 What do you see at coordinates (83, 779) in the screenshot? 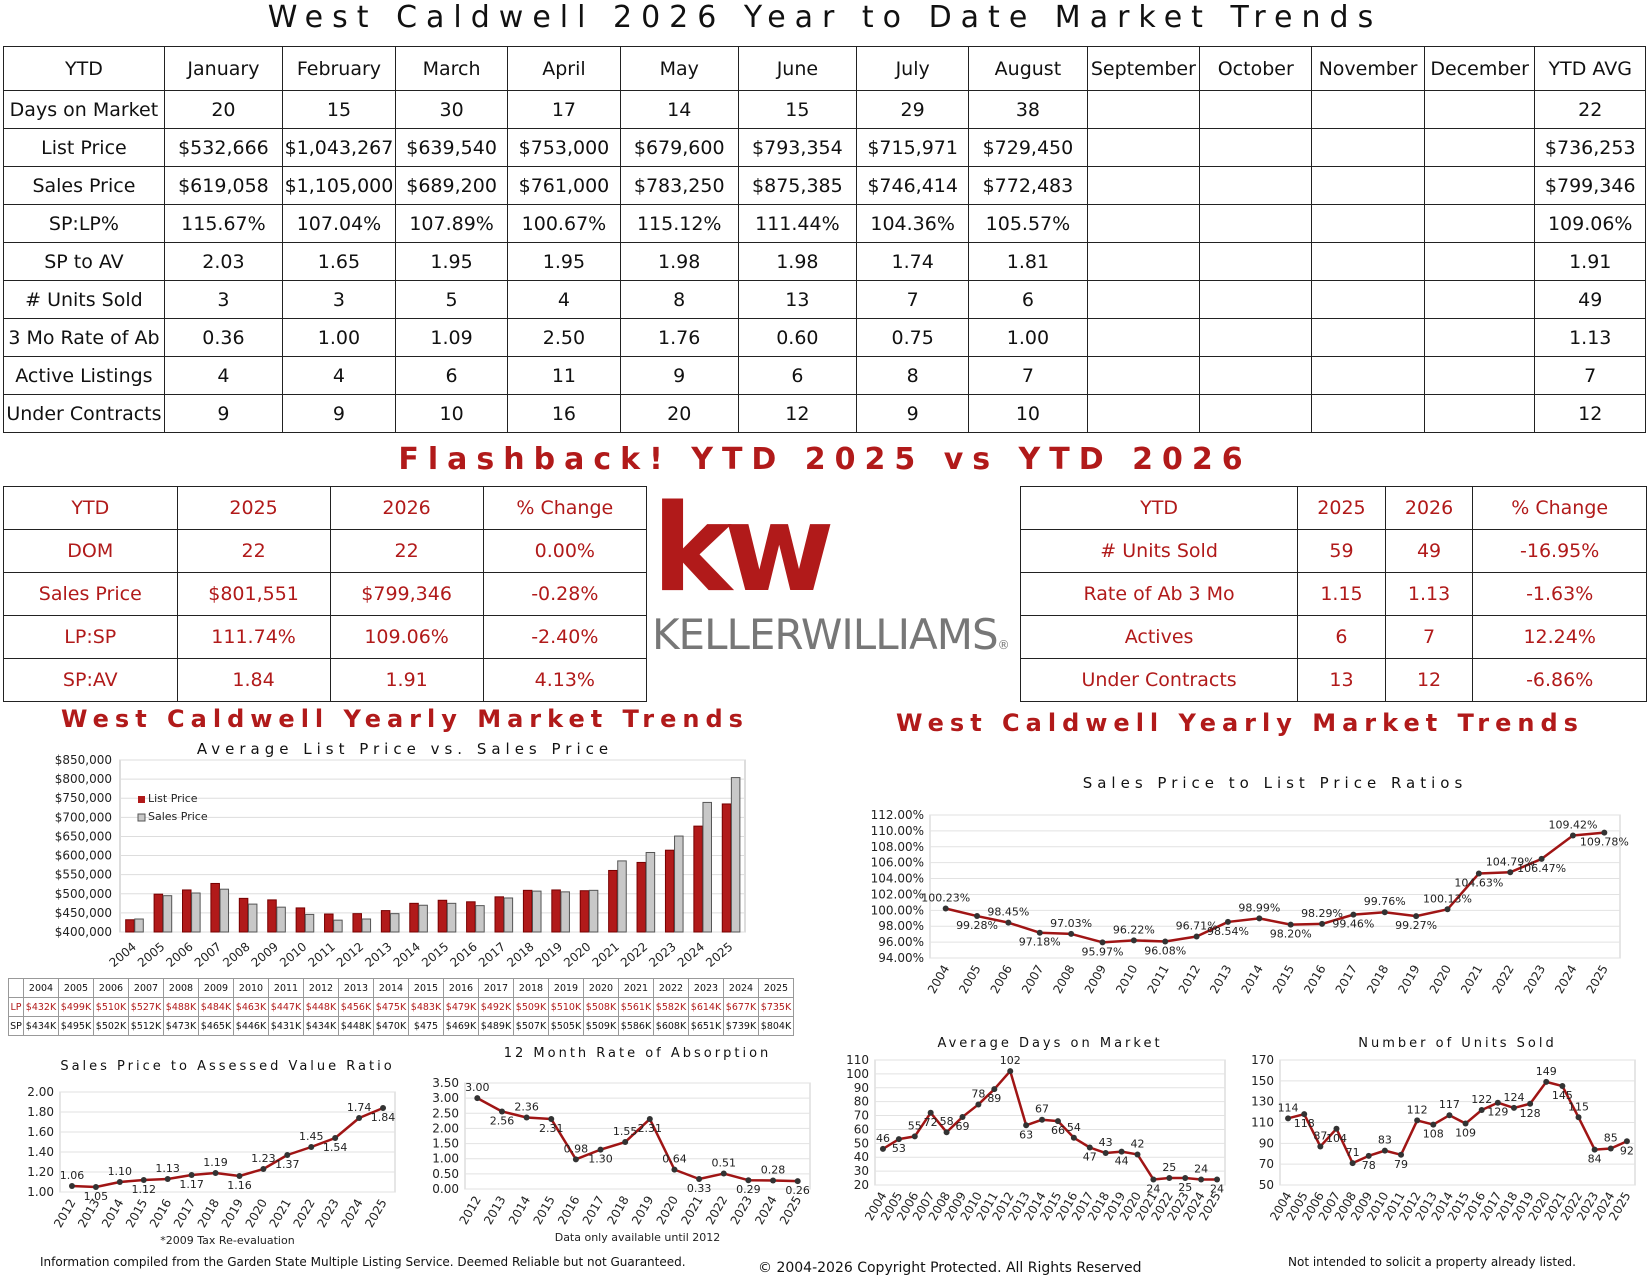
I see `y-tick-label: $800,000` at bounding box center [83, 779].